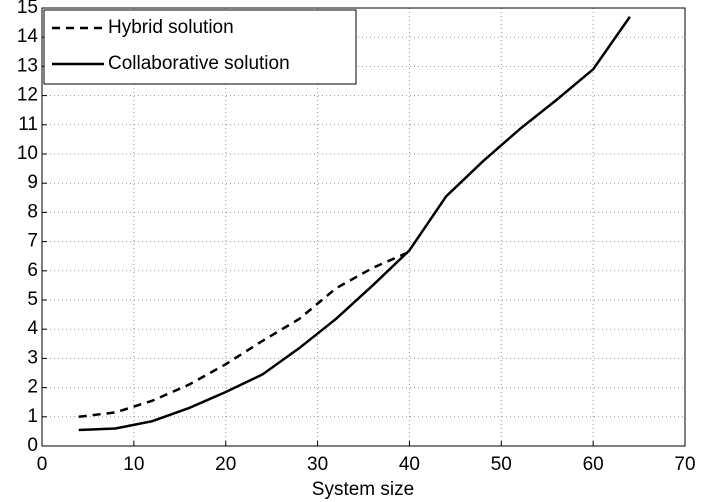  Describe the element at coordinates (200, 47) in the screenshot. I see `legend-box` at that location.